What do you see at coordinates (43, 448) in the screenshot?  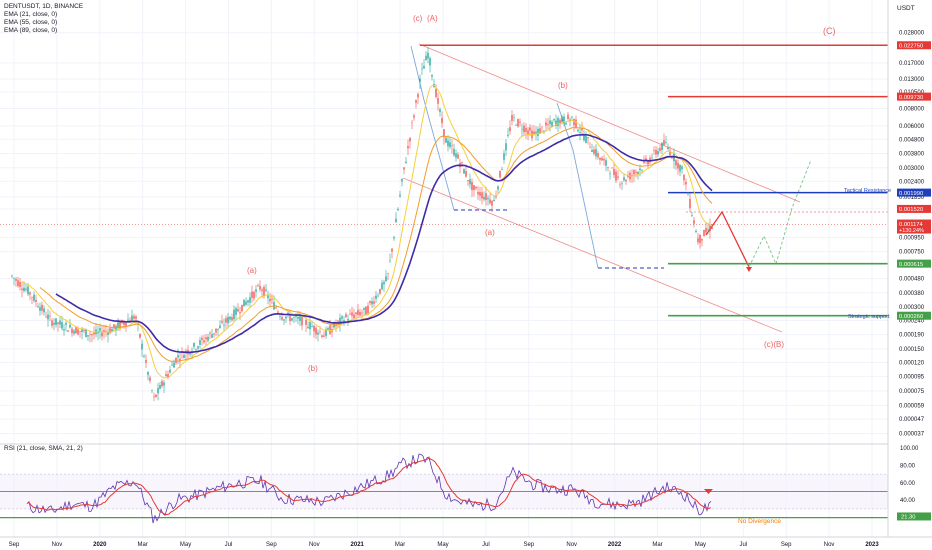 I see `rsi-legend: RSI (21, close, SMA, 21, 2)` at bounding box center [43, 448].